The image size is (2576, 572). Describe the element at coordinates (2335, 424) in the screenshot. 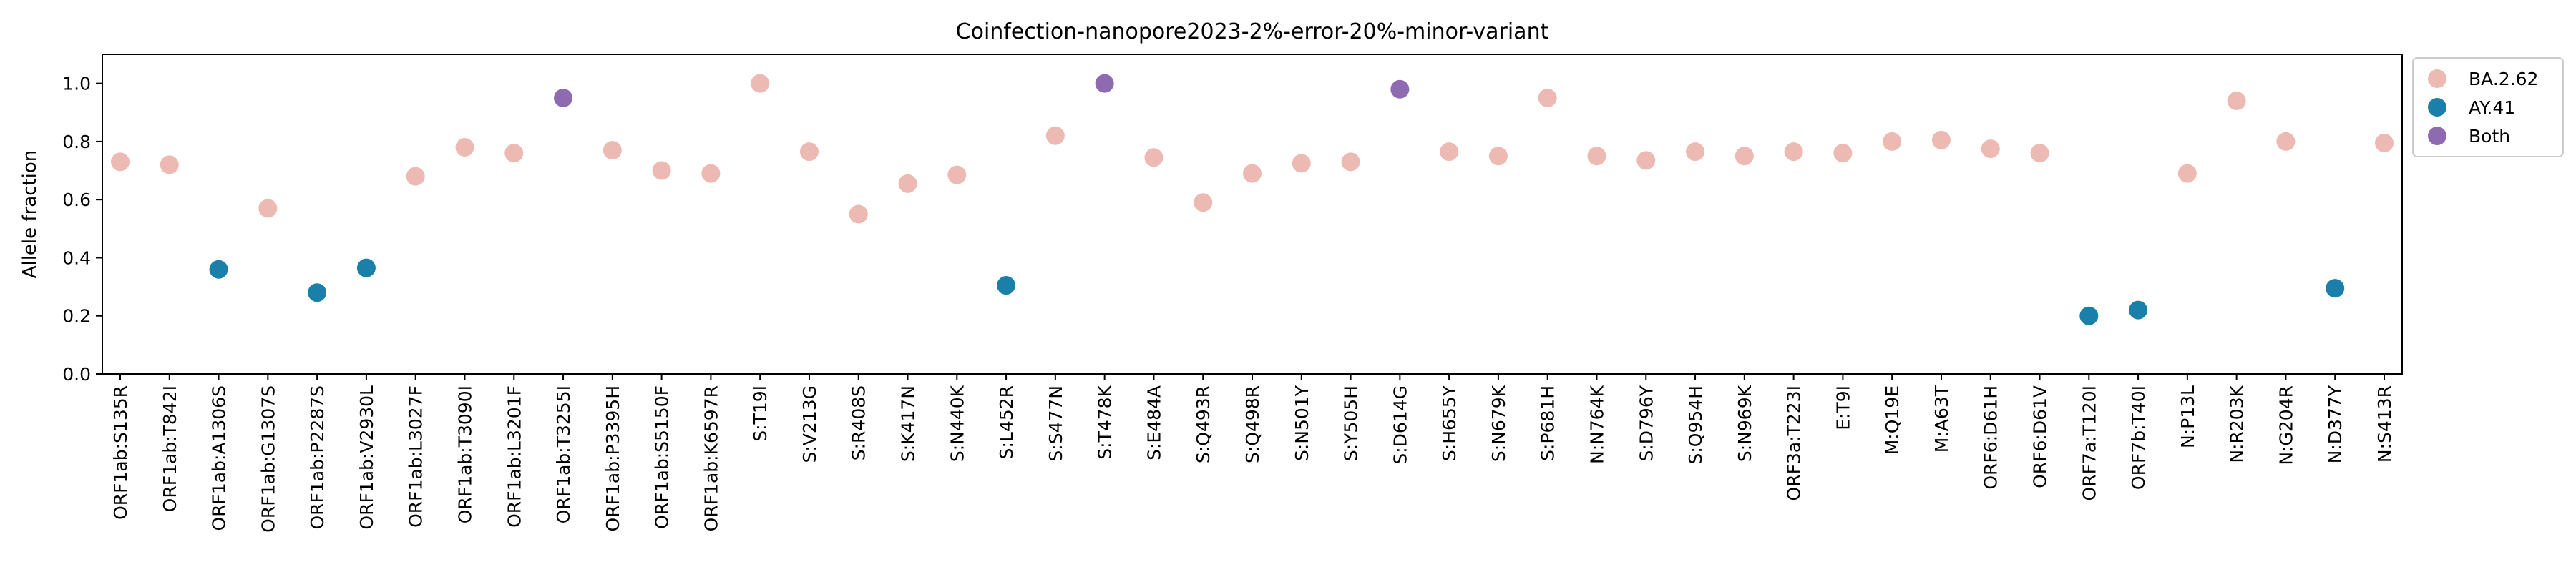

I see `x-tick-label: N:D377Y` at that location.